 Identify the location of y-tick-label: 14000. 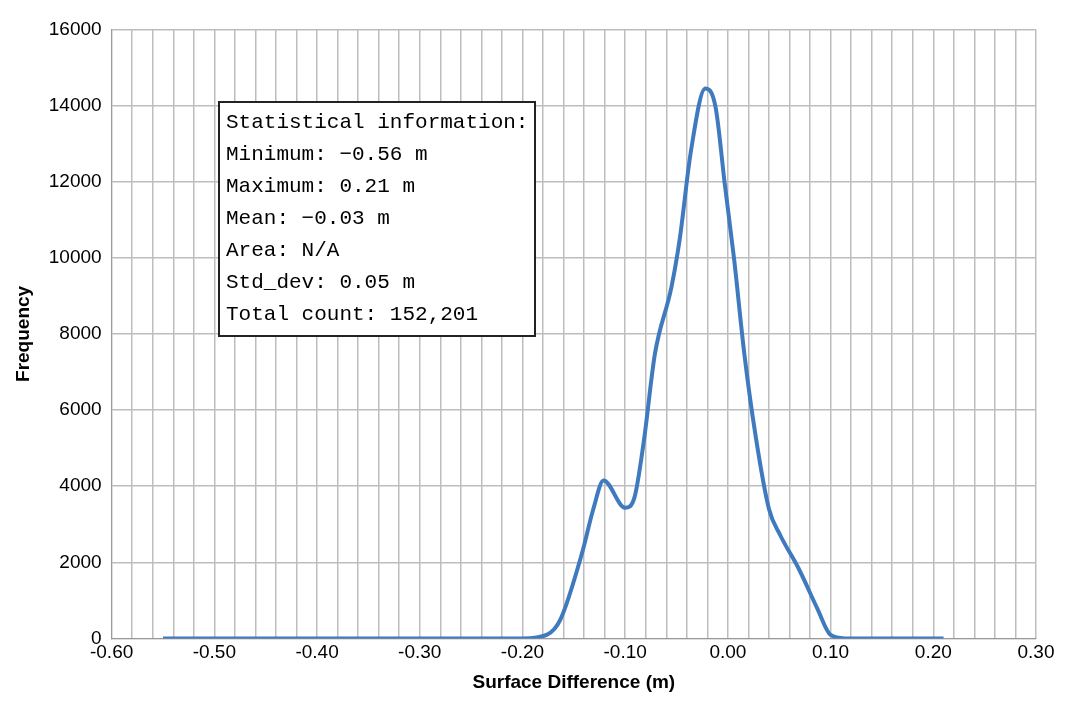
(75, 104).